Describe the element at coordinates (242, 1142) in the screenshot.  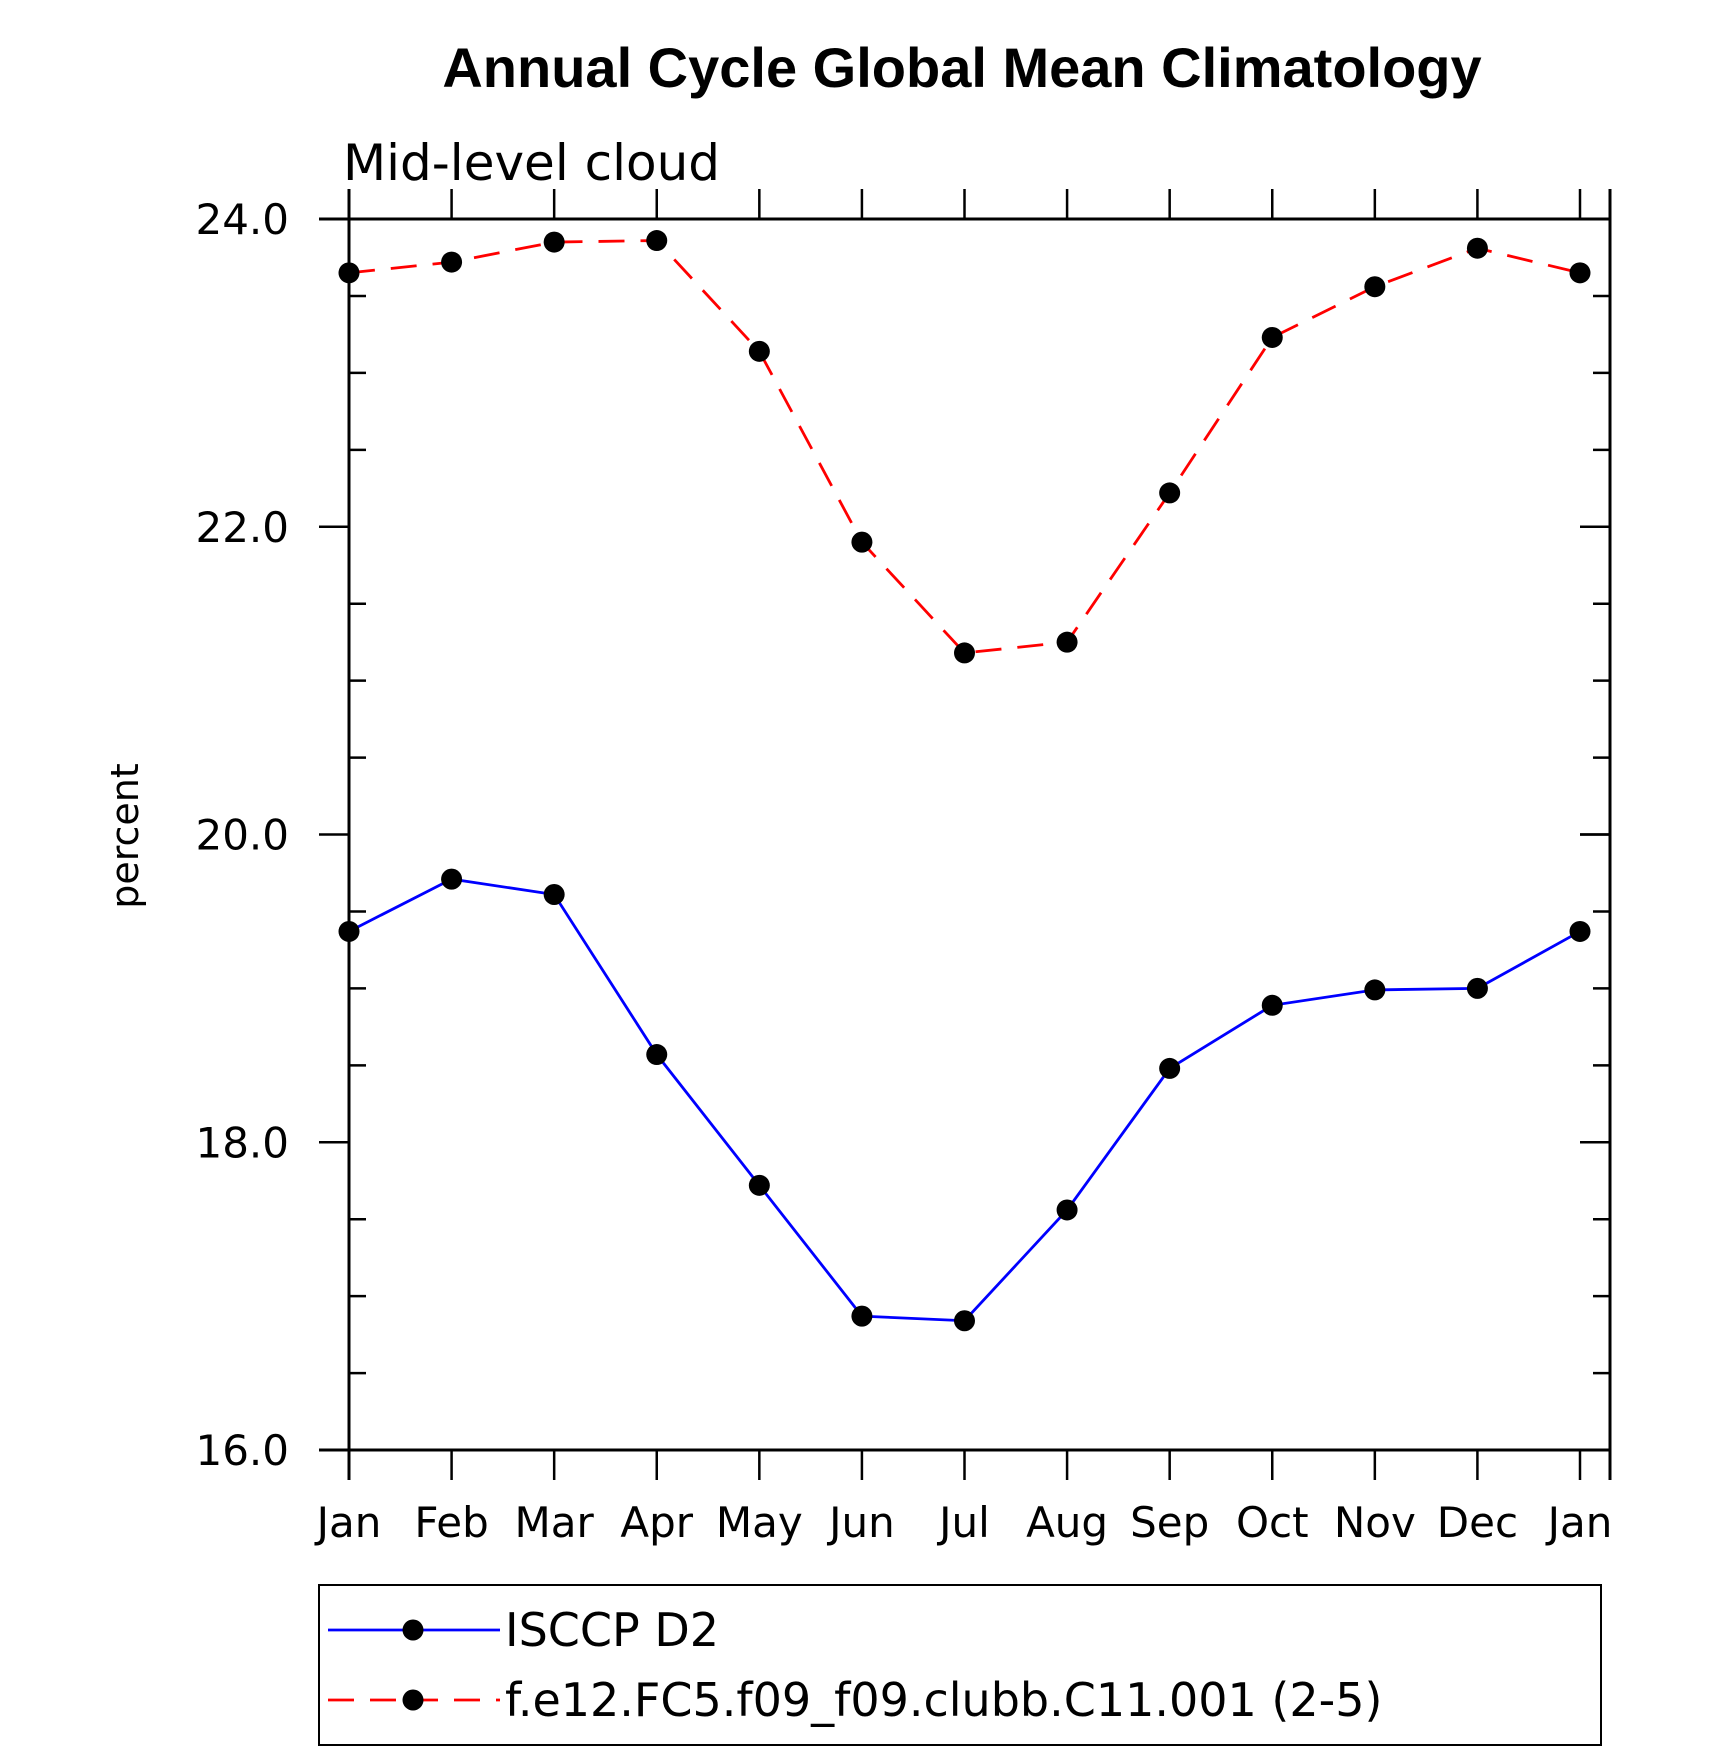
I see `y-tick-label: 18.0` at that location.